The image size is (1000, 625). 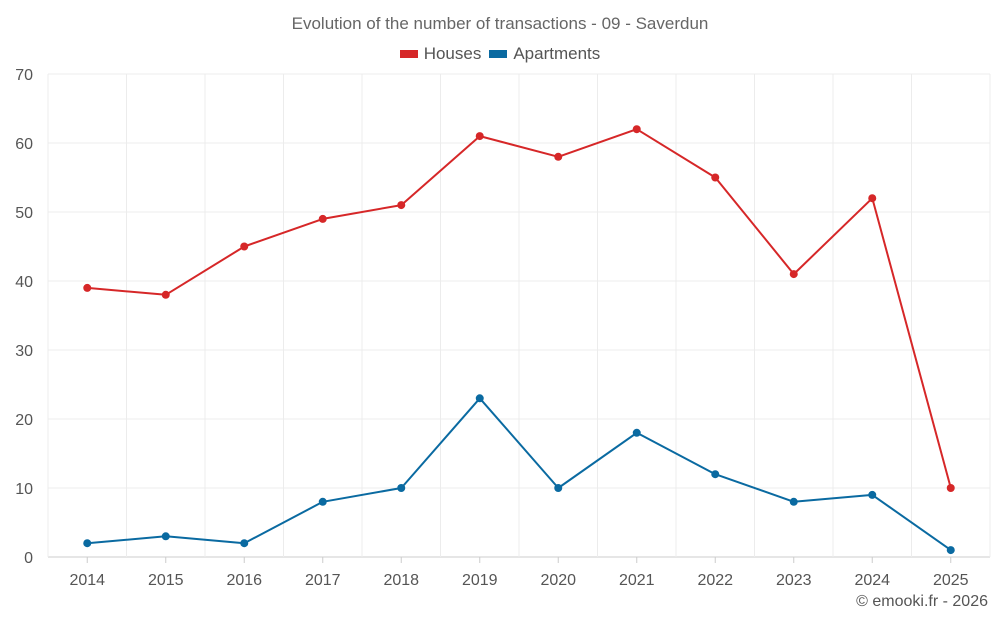 I want to click on x-tick-label: 2025, so click(x=951, y=580).